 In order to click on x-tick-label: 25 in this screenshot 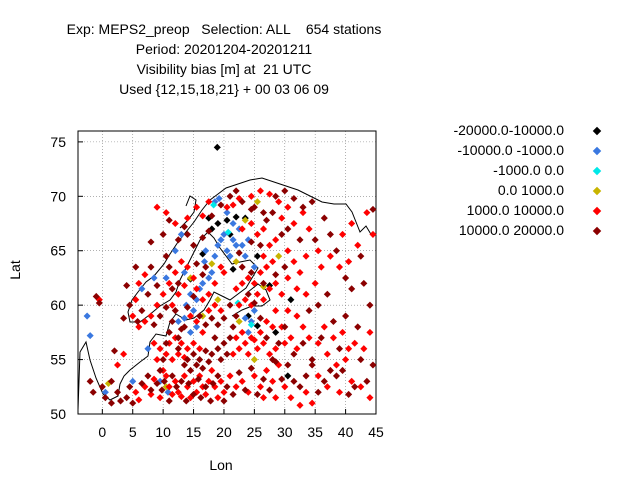, I will do `click(255, 432)`.